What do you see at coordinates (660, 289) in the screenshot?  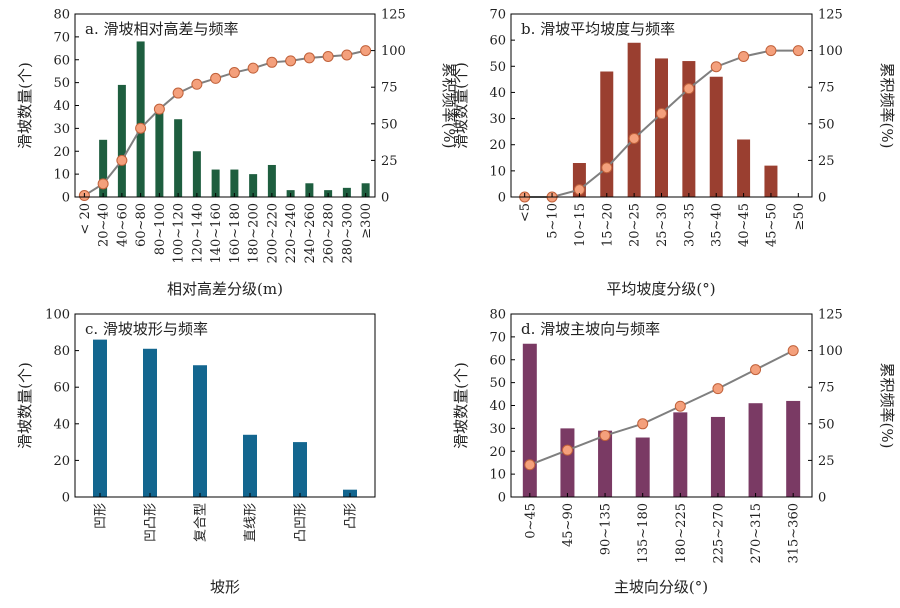 I see `x-axis-label-b: 平均坡度分级(°)` at bounding box center [660, 289].